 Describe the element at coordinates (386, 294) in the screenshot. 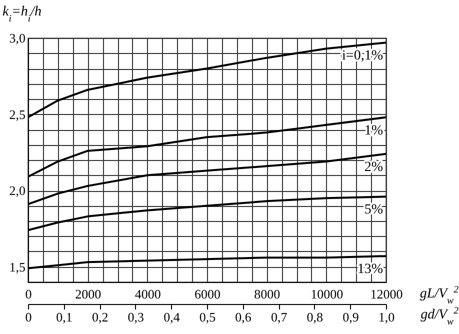

I see `x-tick-label: 12000` at that location.